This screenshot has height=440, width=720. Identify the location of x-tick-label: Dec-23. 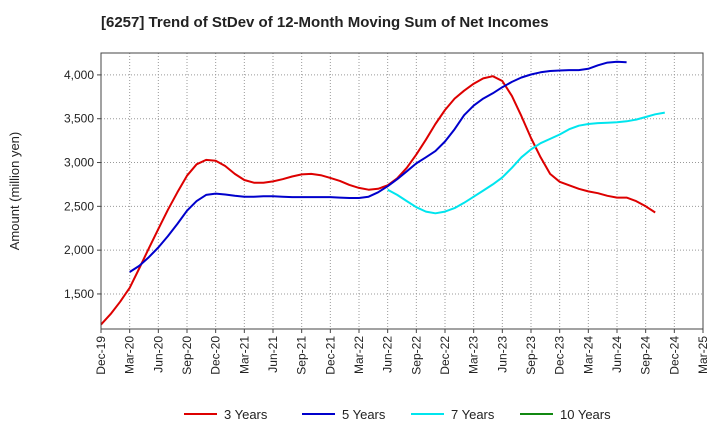
(560, 355).